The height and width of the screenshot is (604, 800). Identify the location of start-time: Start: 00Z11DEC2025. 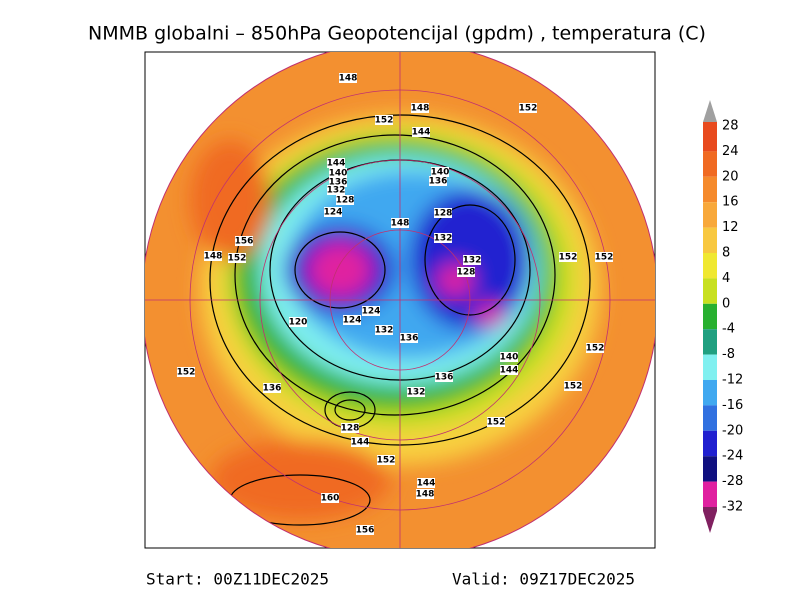
(237, 579).